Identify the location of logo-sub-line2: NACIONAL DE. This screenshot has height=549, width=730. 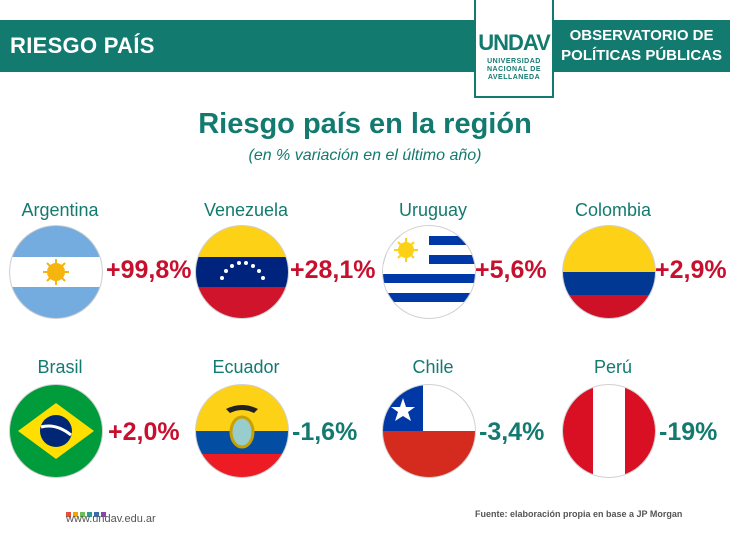
(514, 69).